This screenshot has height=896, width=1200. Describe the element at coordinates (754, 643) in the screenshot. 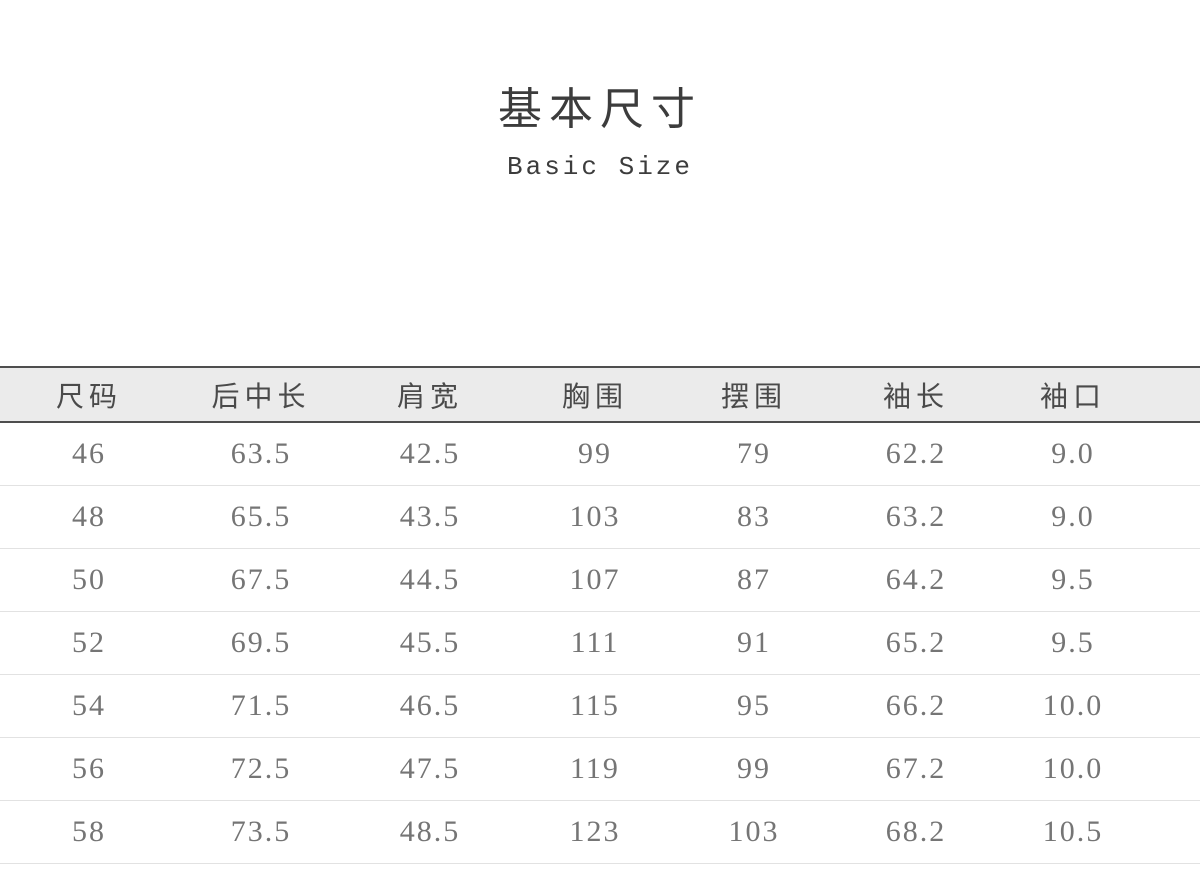

I see `table-cell: 91` at that location.